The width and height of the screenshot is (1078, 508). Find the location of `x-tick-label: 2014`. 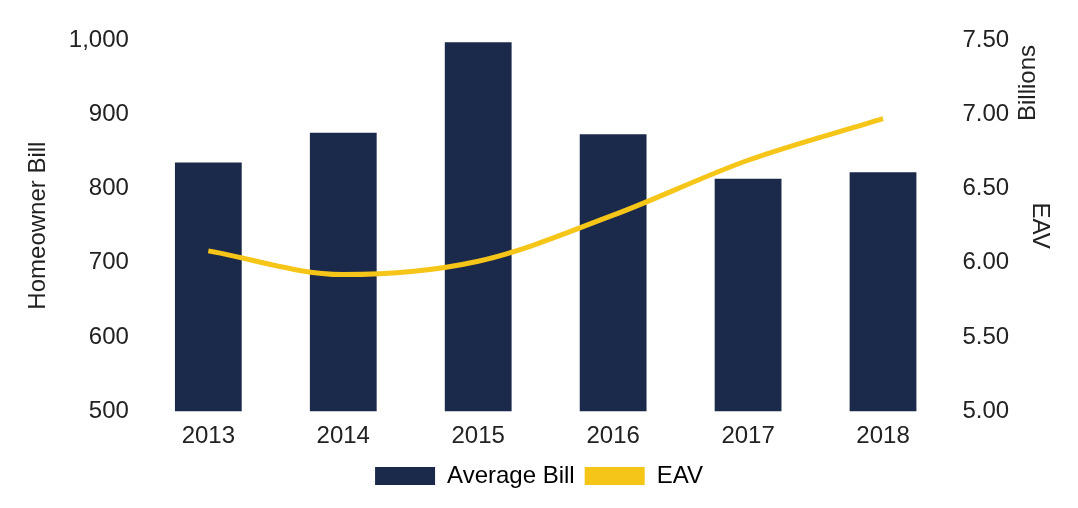

x-tick-label: 2014 is located at coordinates (343, 435).